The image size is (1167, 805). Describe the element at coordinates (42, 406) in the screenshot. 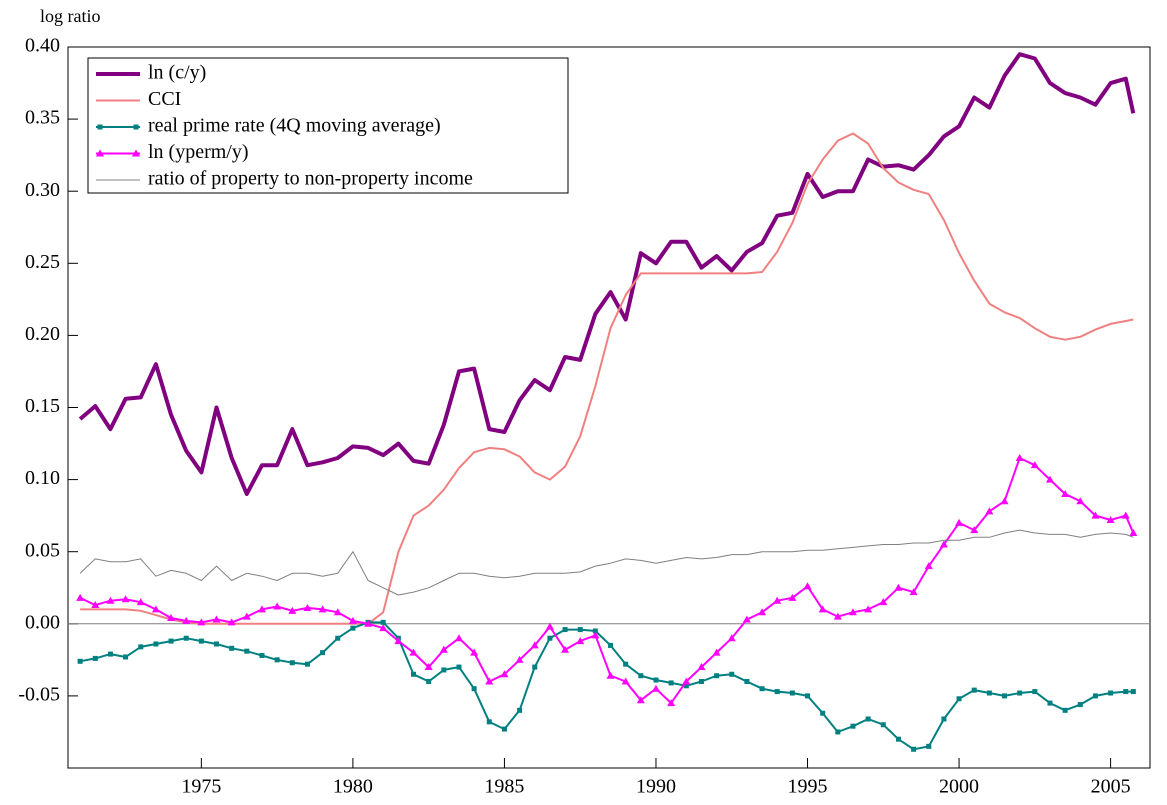

I see `y-tick-label: 0.15` at that location.